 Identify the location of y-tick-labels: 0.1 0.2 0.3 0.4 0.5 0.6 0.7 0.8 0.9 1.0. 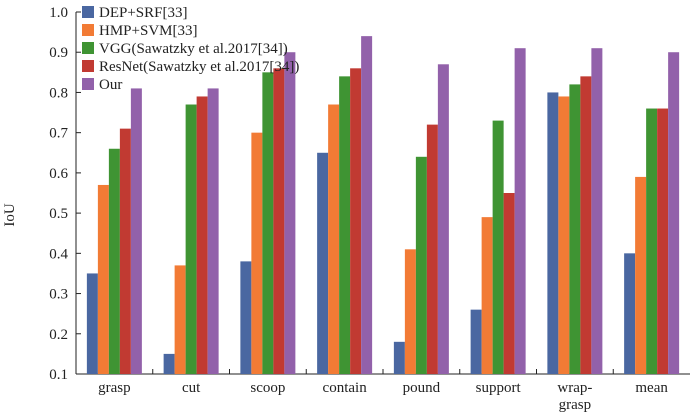
(58, 194).